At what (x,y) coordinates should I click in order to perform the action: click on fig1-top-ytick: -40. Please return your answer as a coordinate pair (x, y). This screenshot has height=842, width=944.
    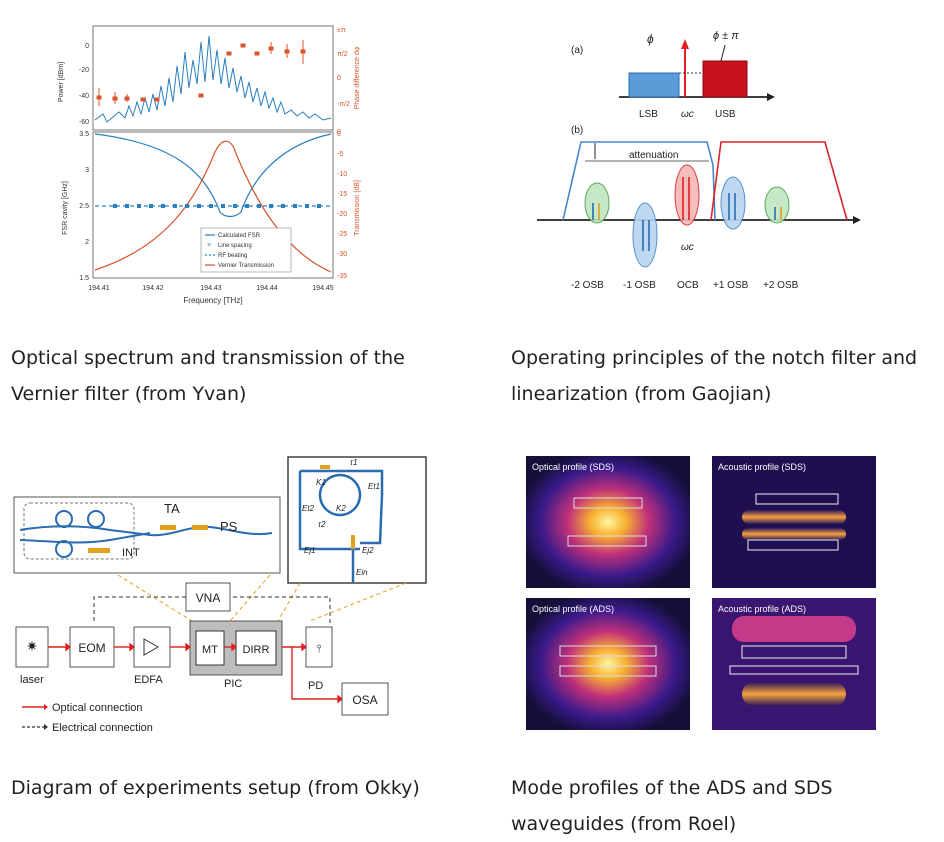
    Looking at the image, I should click on (84, 96).